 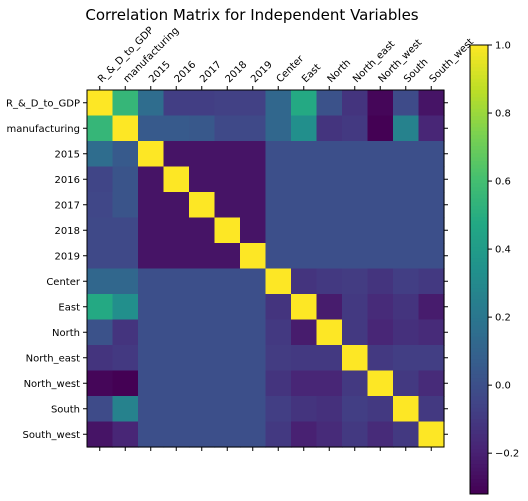 I want to click on heatmap-cell-North_east-2019, so click(x=253, y=358).